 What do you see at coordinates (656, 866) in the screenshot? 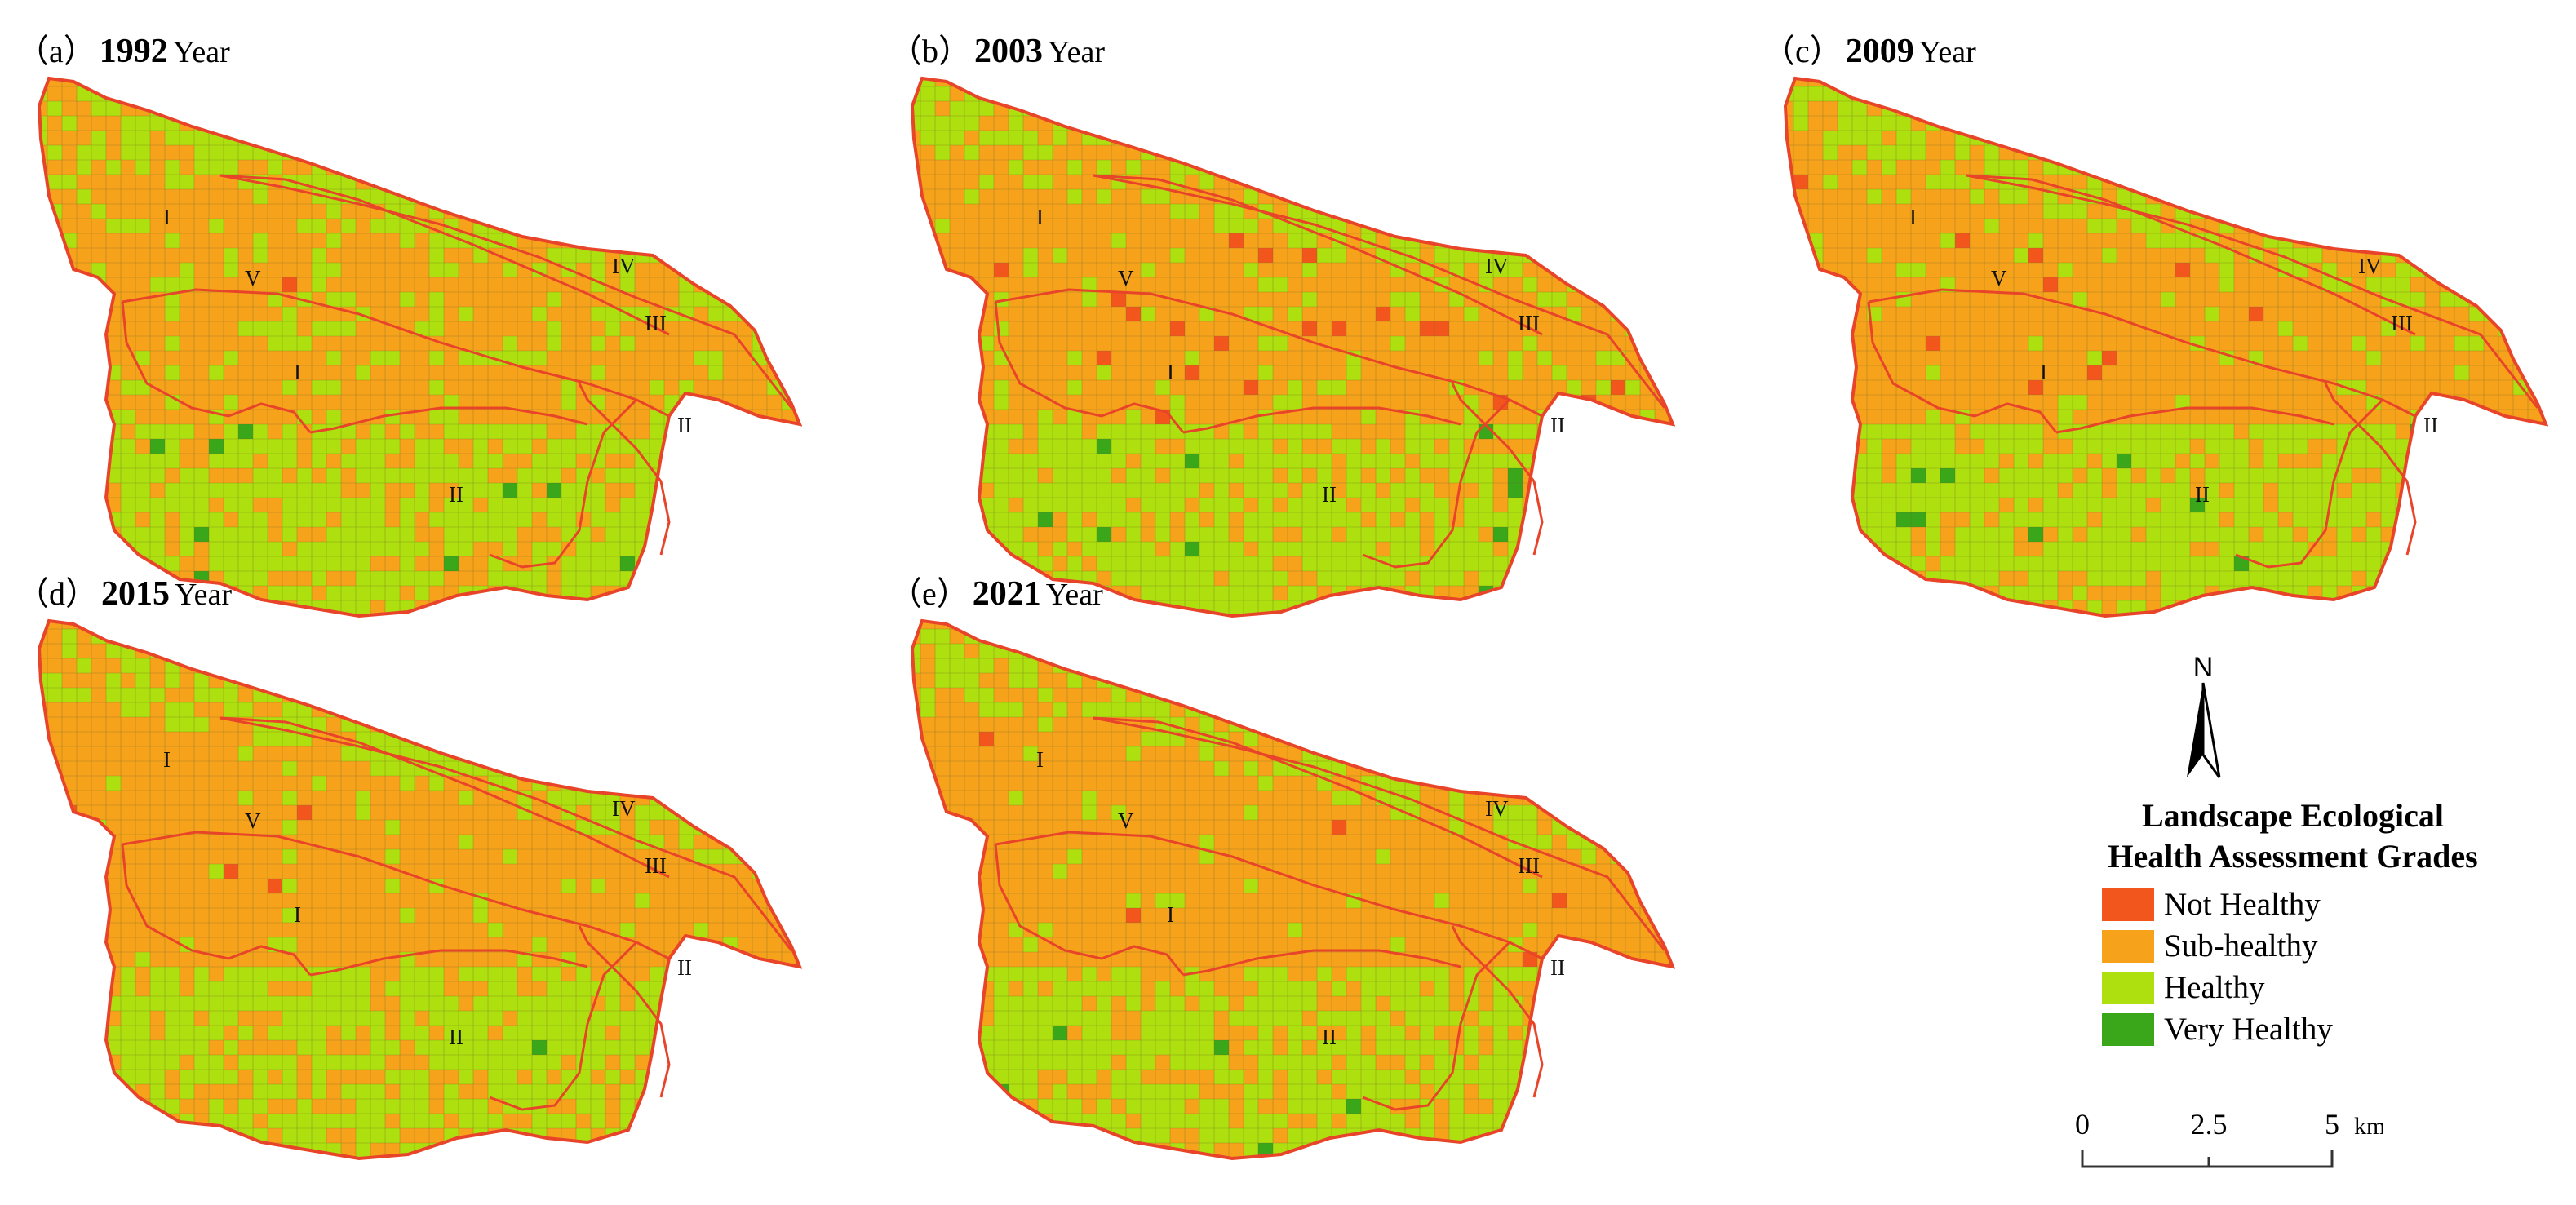
I see `zone-label: III` at bounding box center [656, 866].